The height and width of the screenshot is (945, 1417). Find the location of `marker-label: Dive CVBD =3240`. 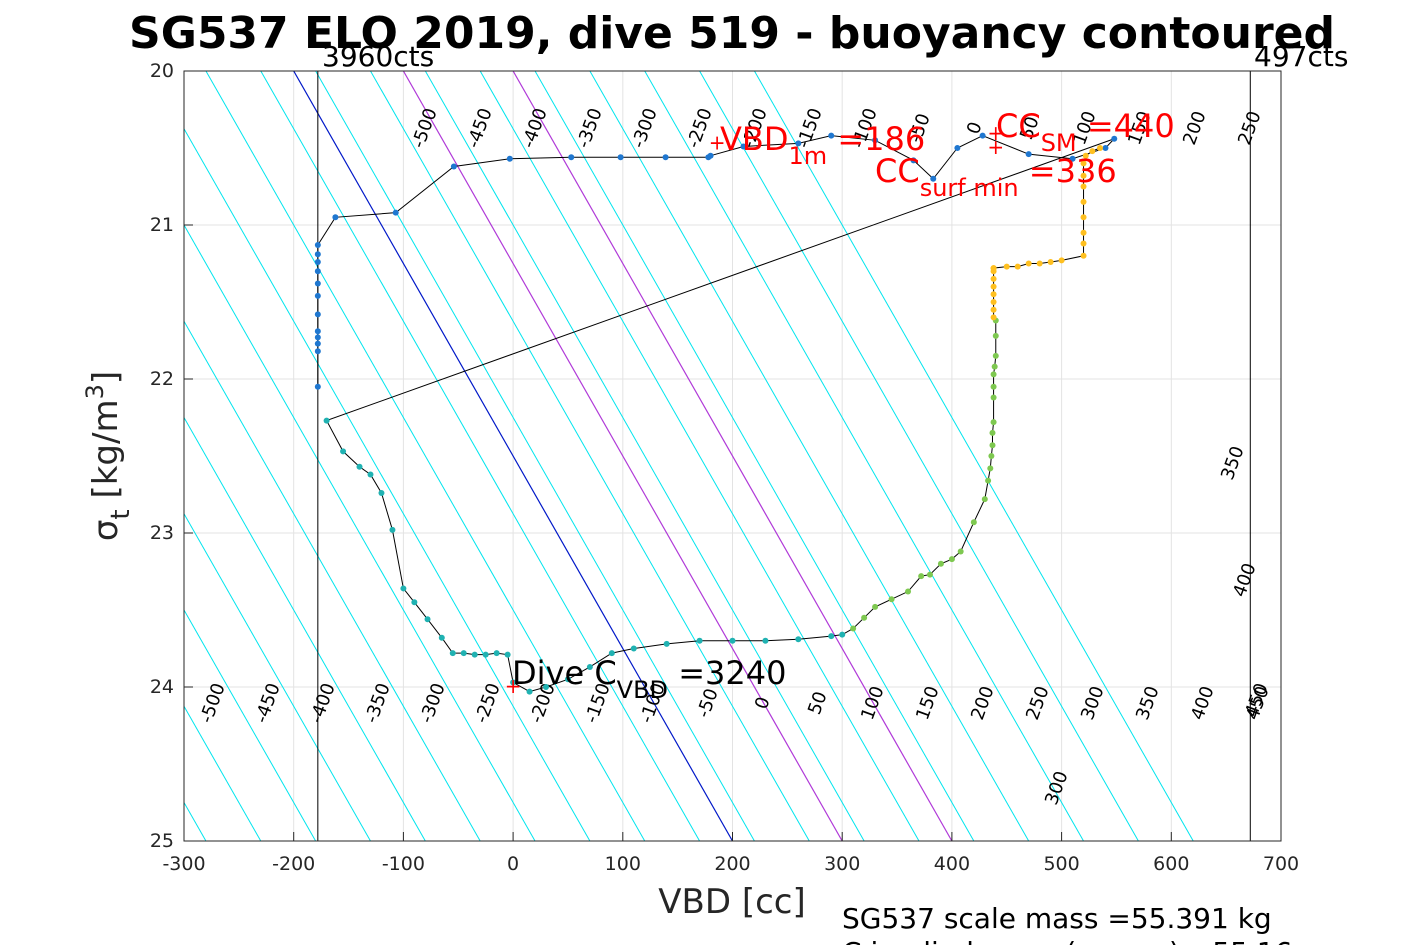

marker-label: Dive CVBD =3240 is located at coordinates (649, 679).